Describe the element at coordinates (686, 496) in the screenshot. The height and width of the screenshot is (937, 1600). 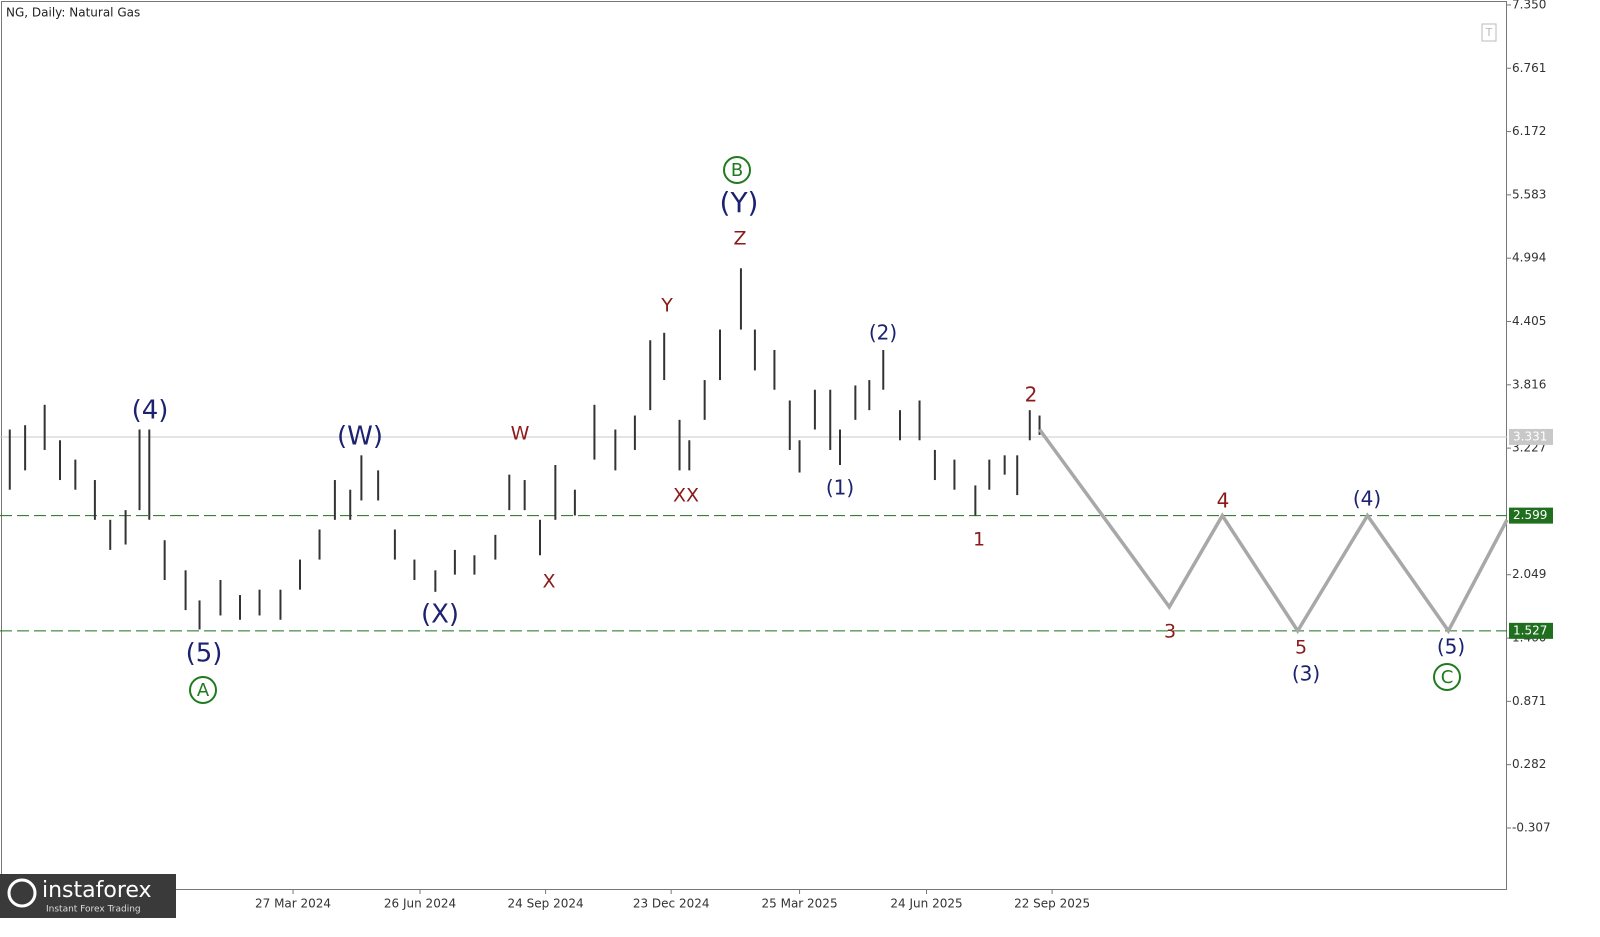
I see `wave-label: XX` at that location.